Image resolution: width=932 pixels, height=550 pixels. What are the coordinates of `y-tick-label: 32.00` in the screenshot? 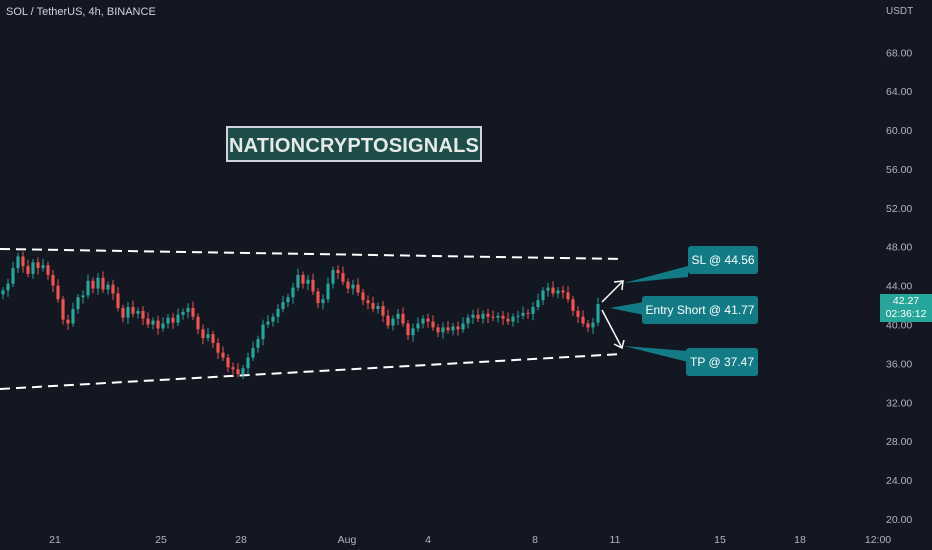 It's located at (899, 403).